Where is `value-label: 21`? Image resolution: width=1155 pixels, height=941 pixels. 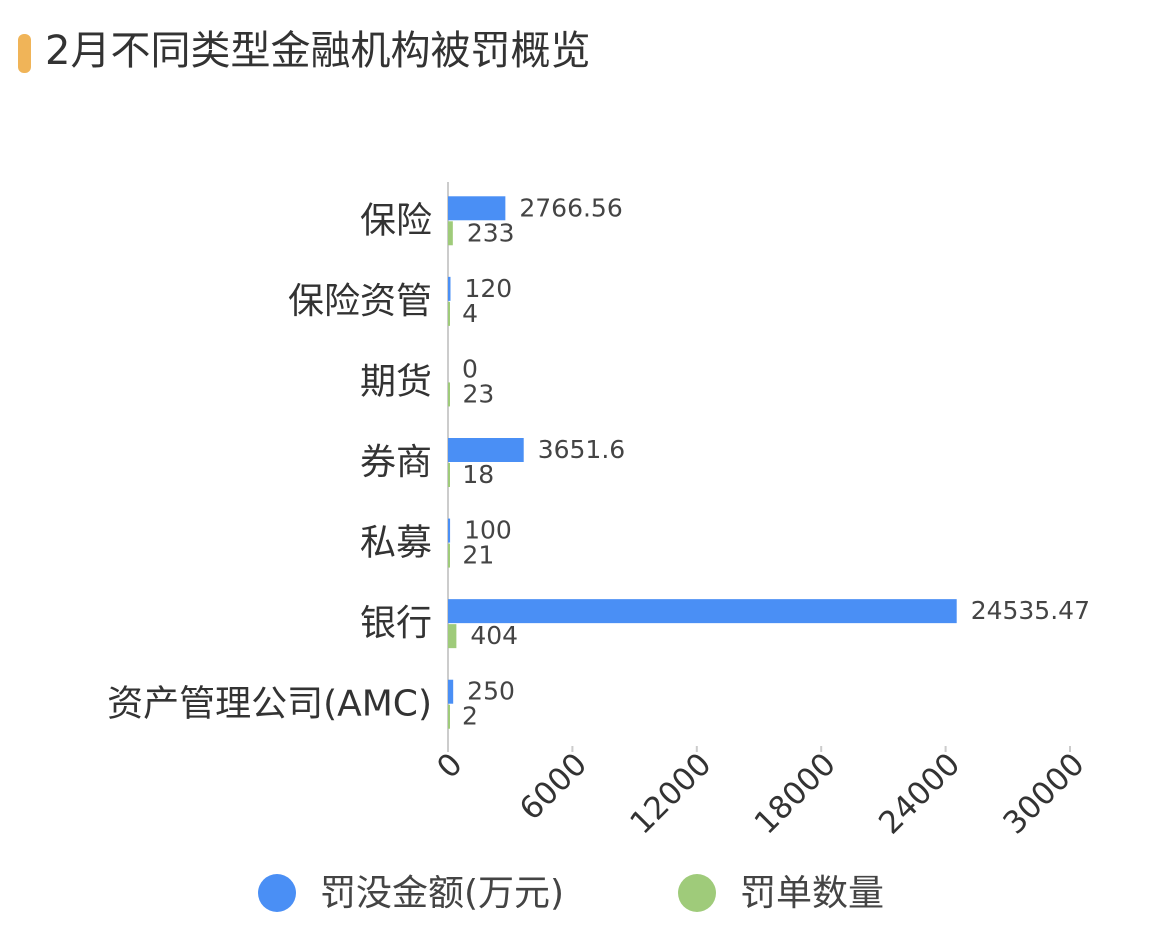 value-label: 21 is located at coordinates (478, 555).